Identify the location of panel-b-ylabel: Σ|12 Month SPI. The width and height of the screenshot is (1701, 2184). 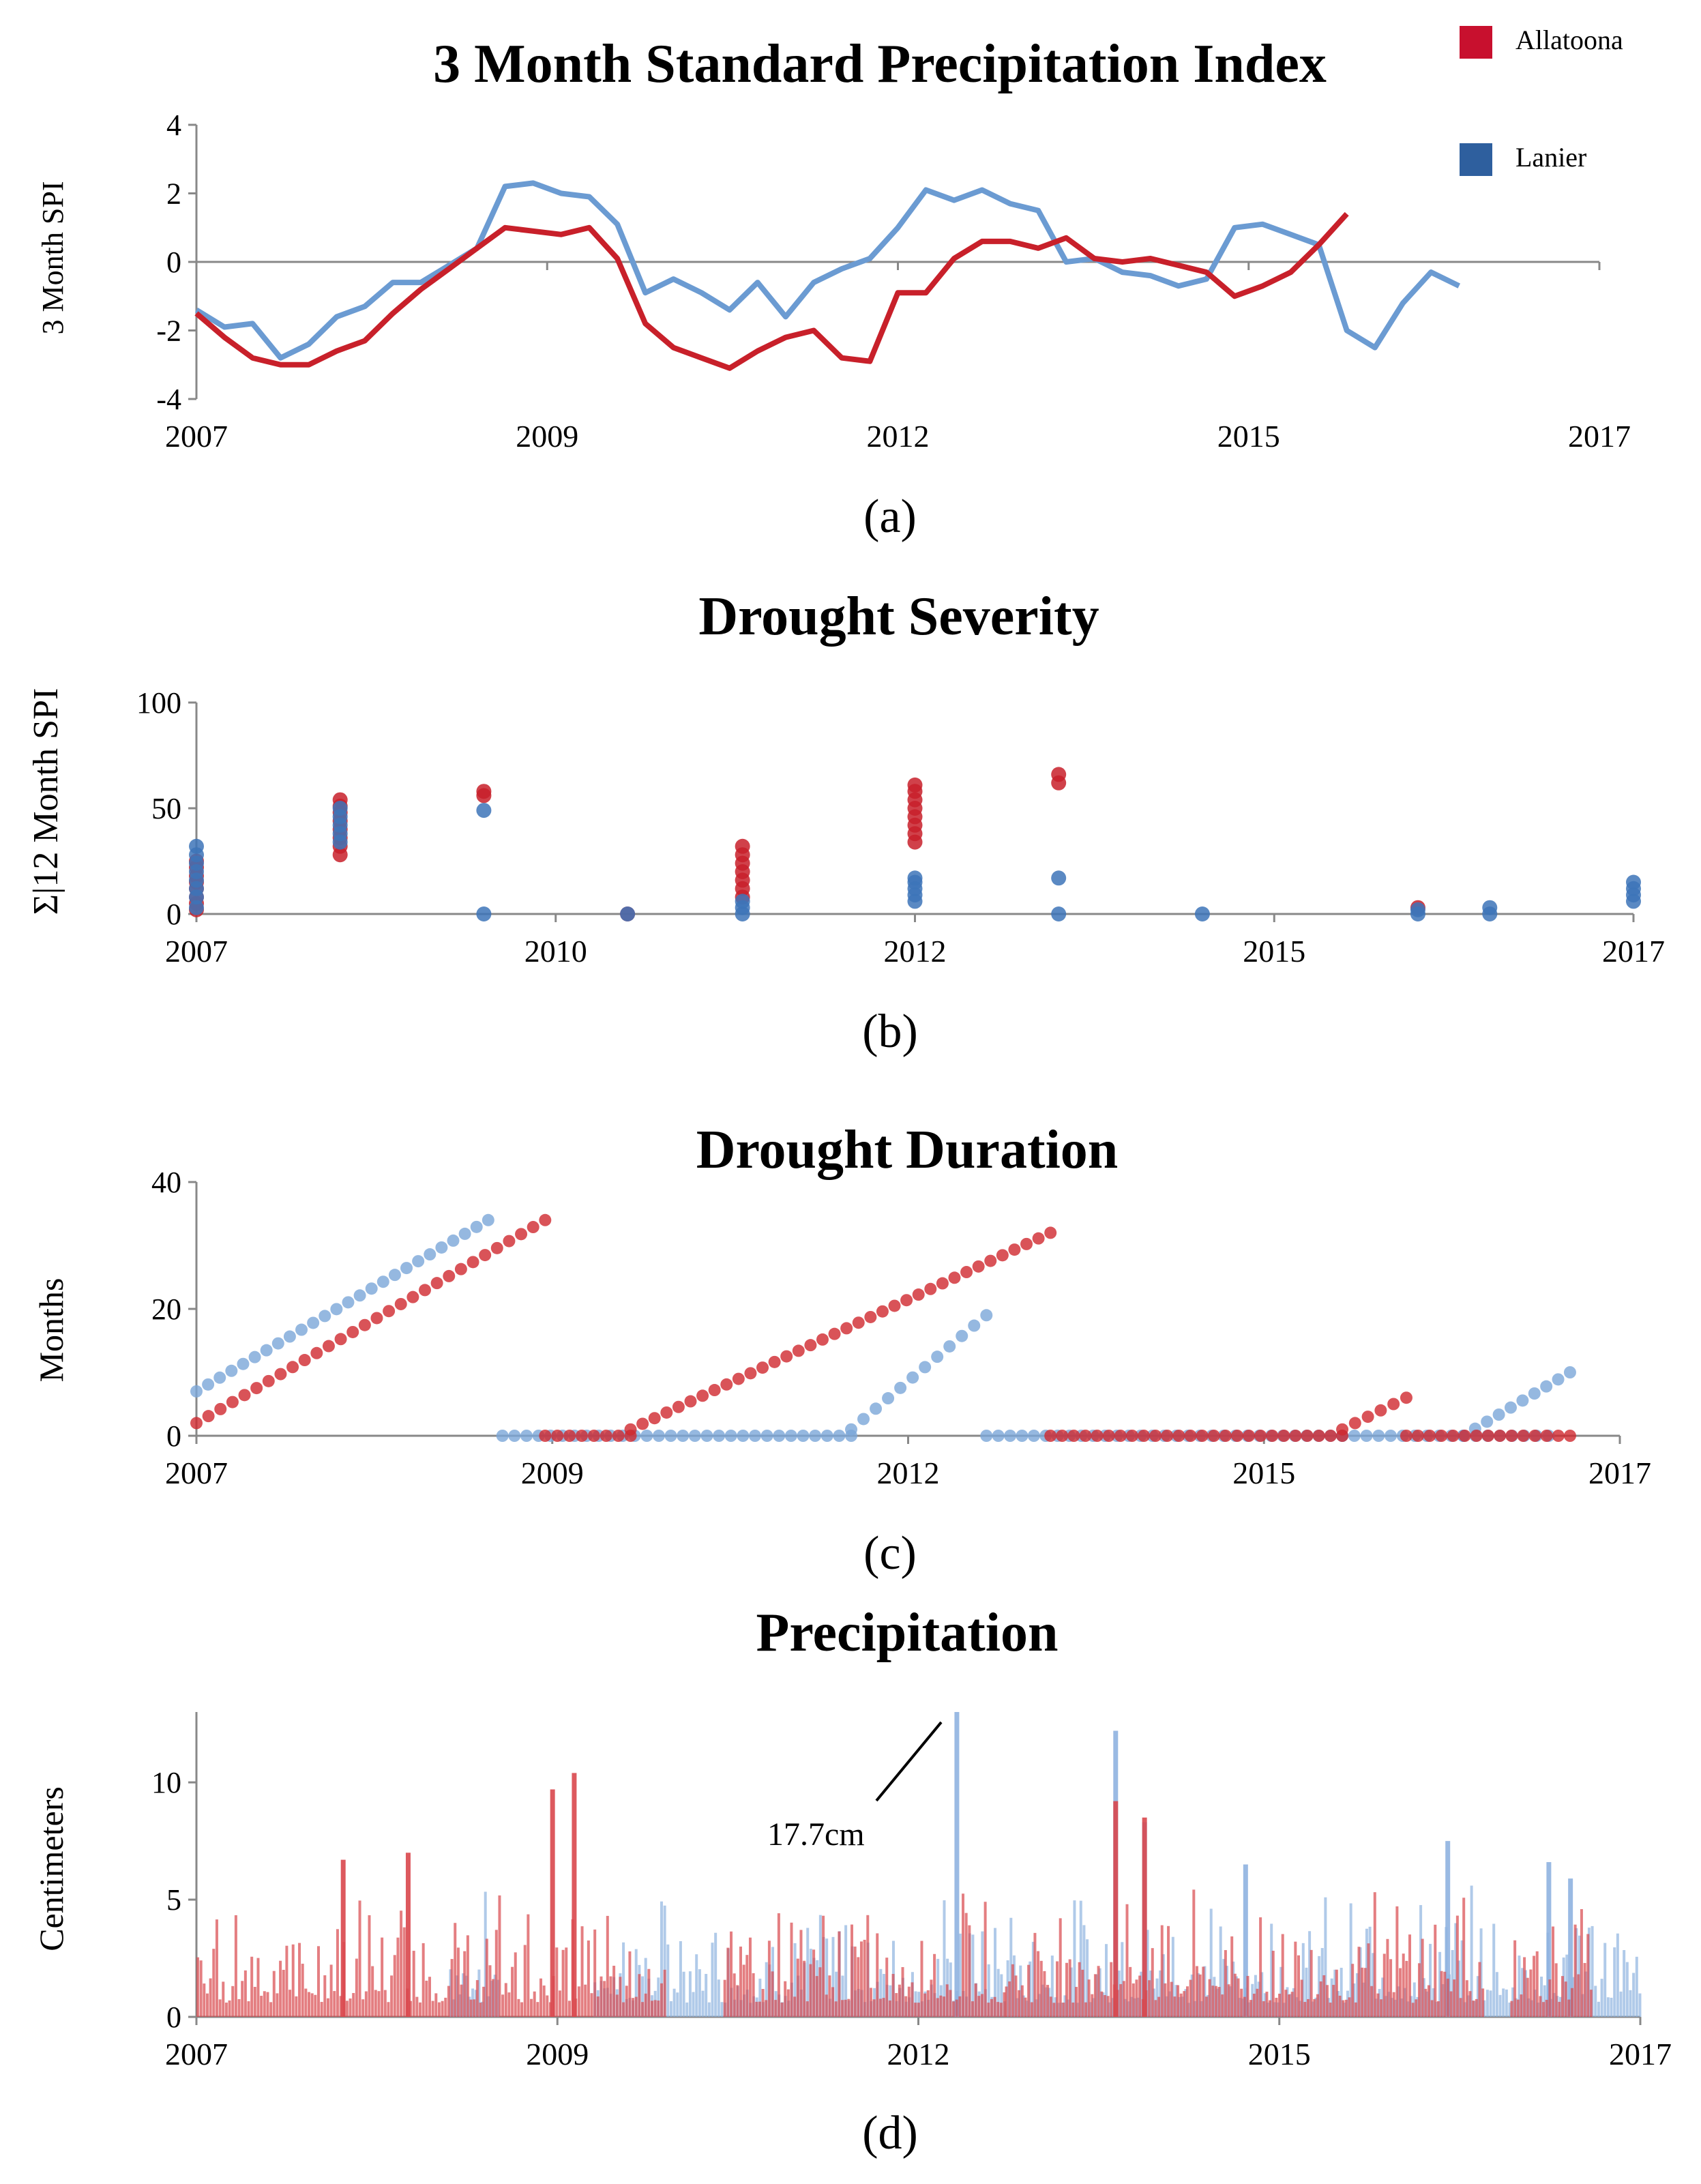
(46, 801).